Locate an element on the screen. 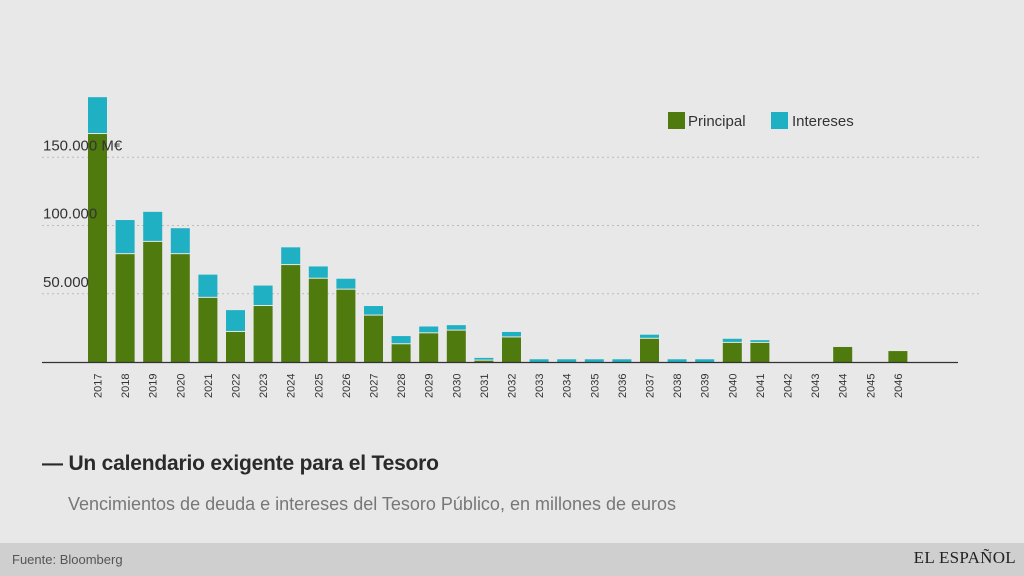  bar-principal-2021 is located at coordinates (208, 329).